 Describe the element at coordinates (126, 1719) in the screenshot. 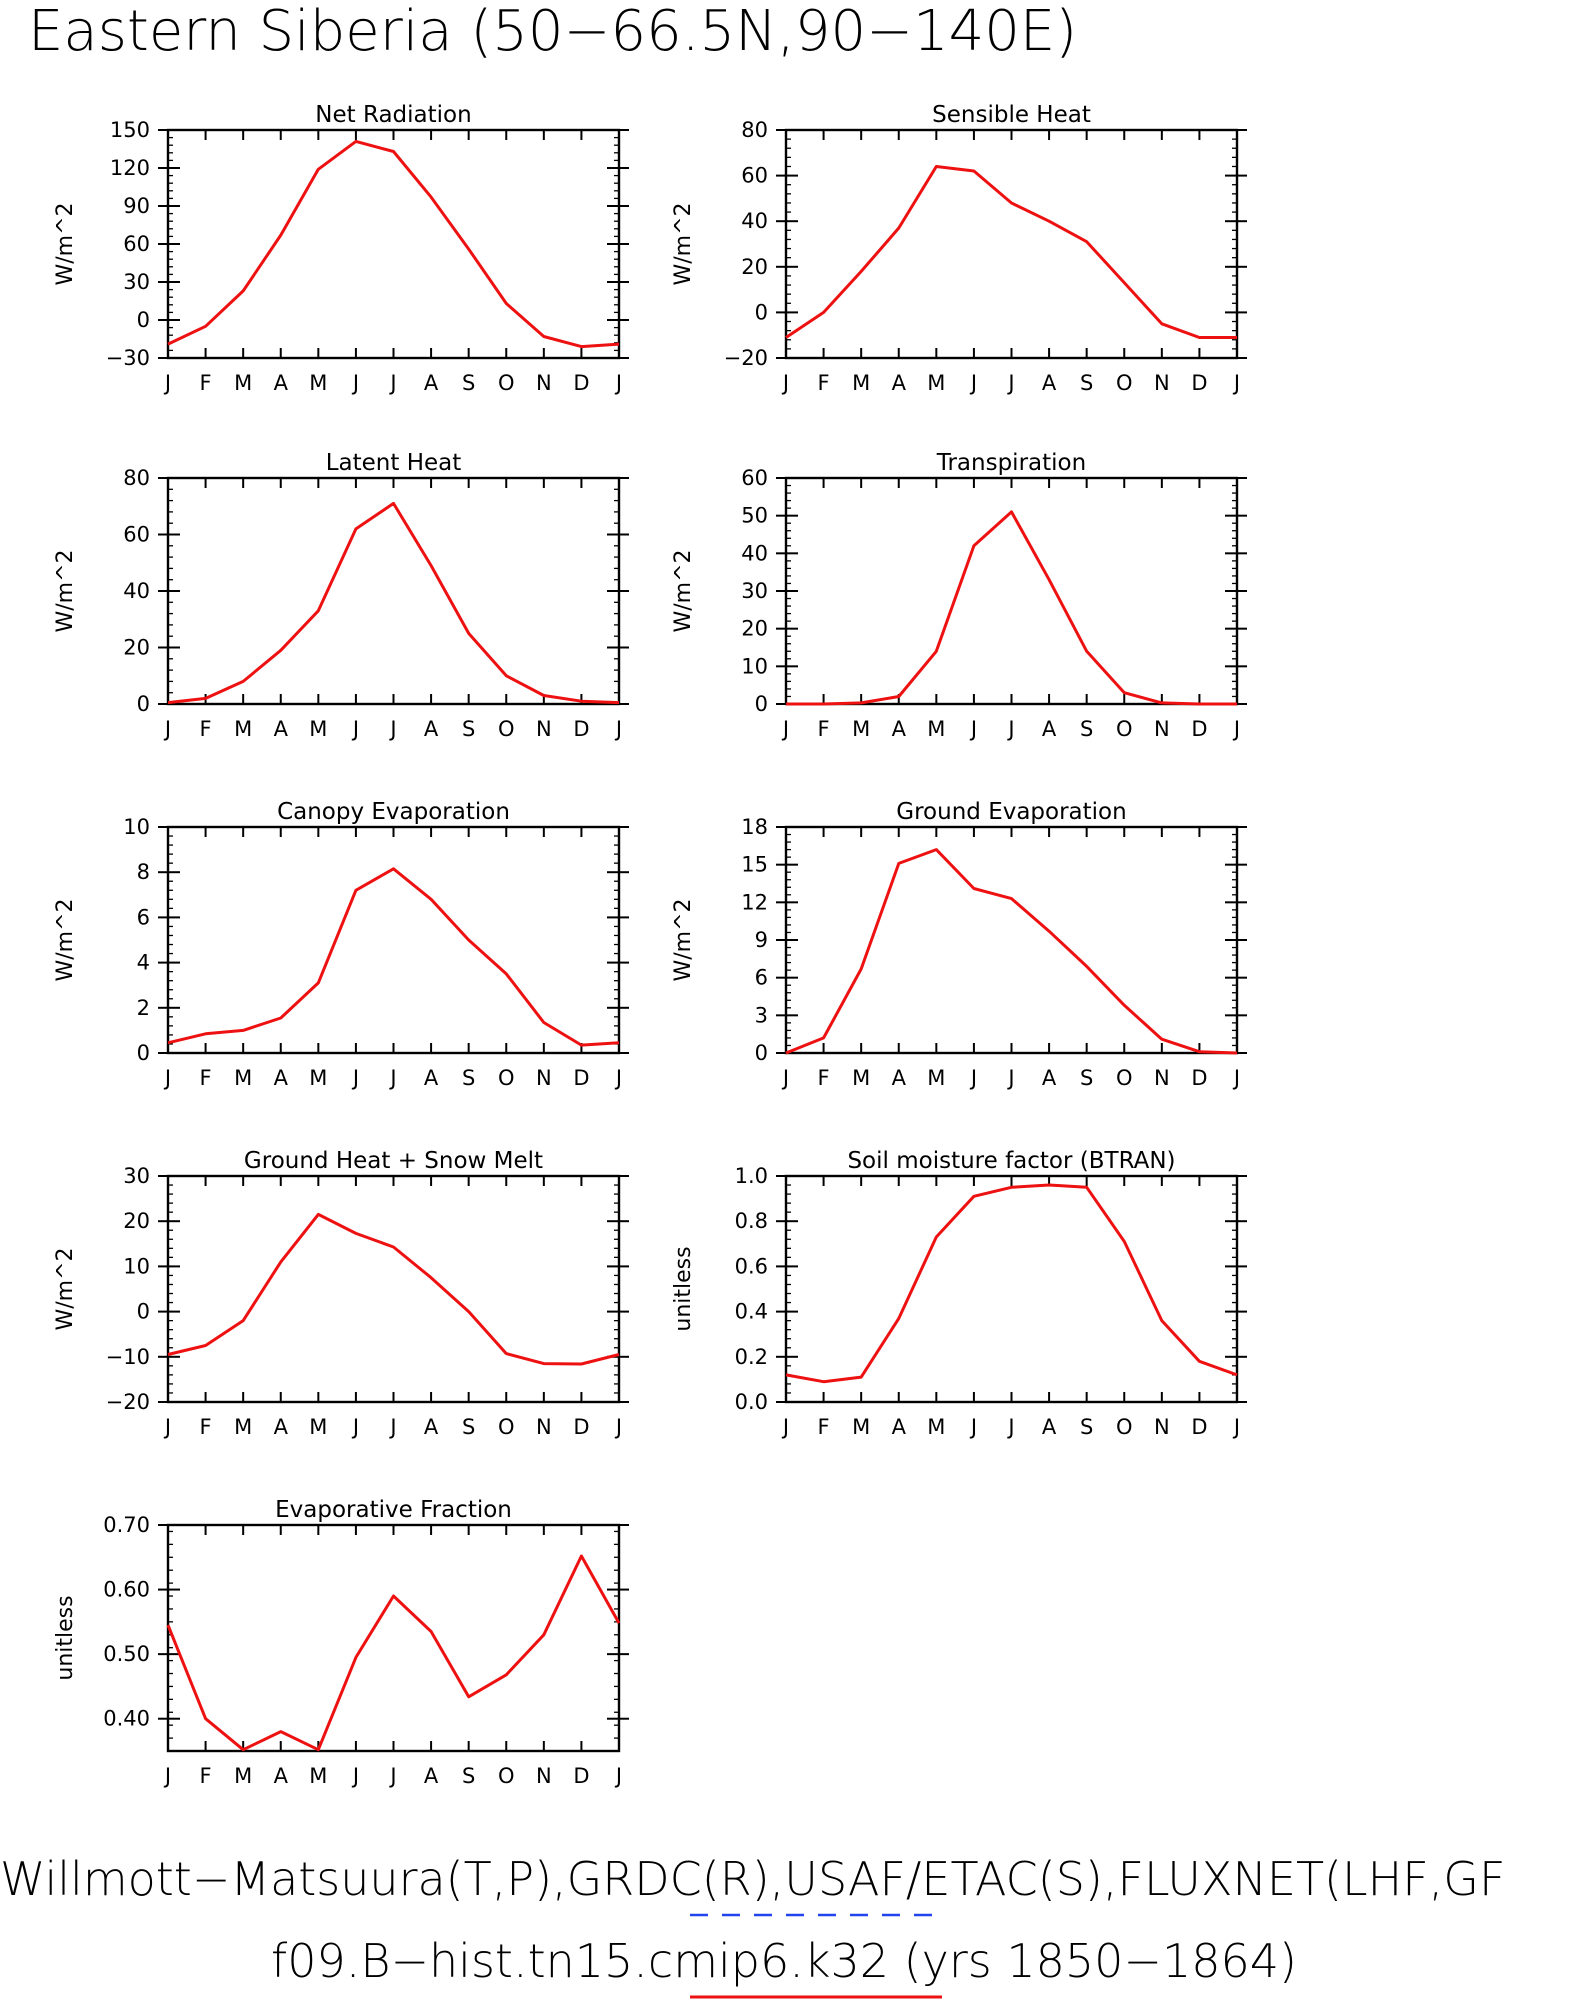

I see `y-tick-label: 0.40` at that location.